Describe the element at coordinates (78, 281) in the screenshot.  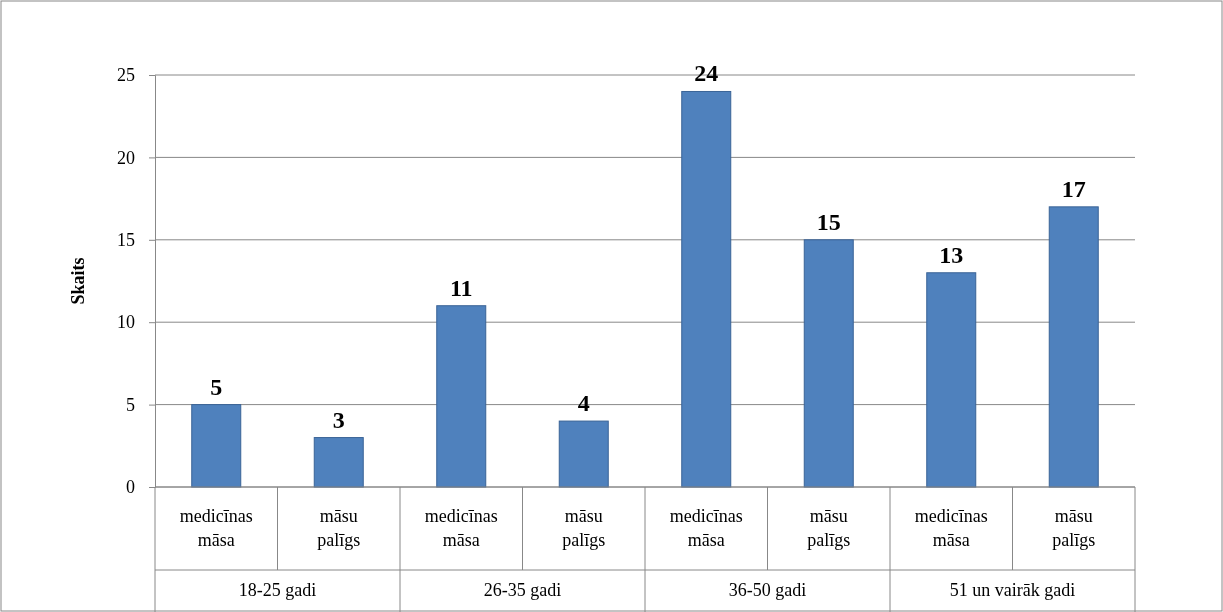
I see `y-axis-title: Skaits` at that location.